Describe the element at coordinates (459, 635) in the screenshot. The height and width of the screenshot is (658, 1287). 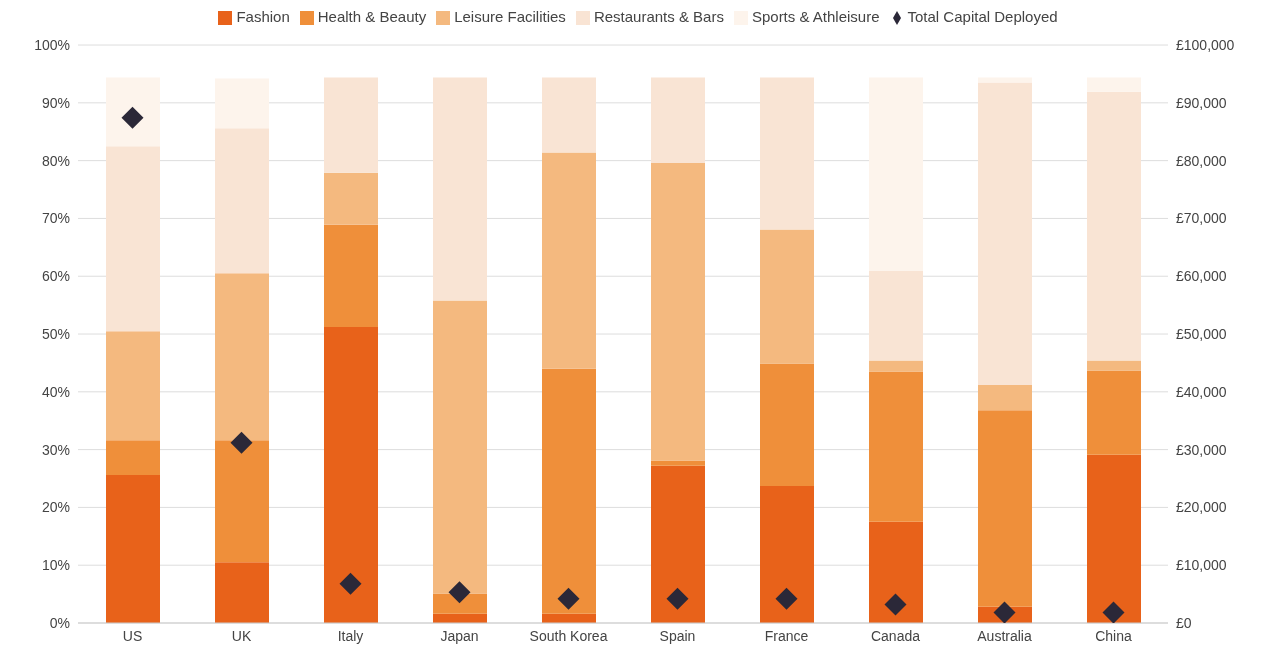
I see `x-tick-label: Japan` at that location.